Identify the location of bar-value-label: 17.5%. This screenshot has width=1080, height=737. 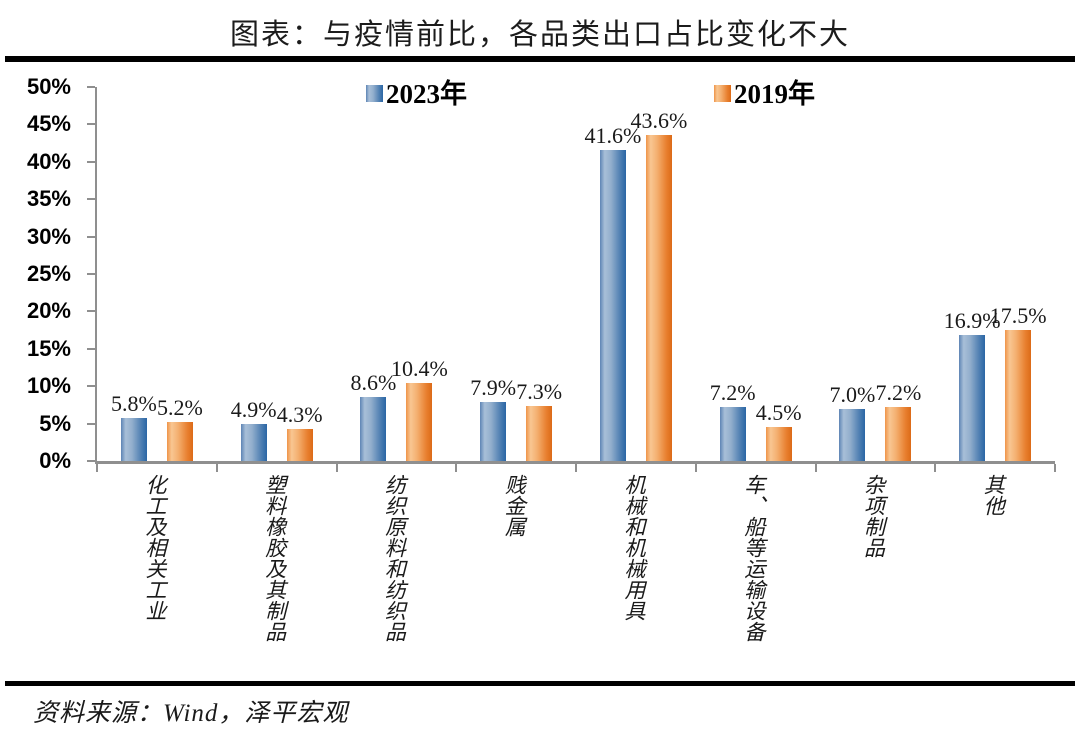
(1018, 316).